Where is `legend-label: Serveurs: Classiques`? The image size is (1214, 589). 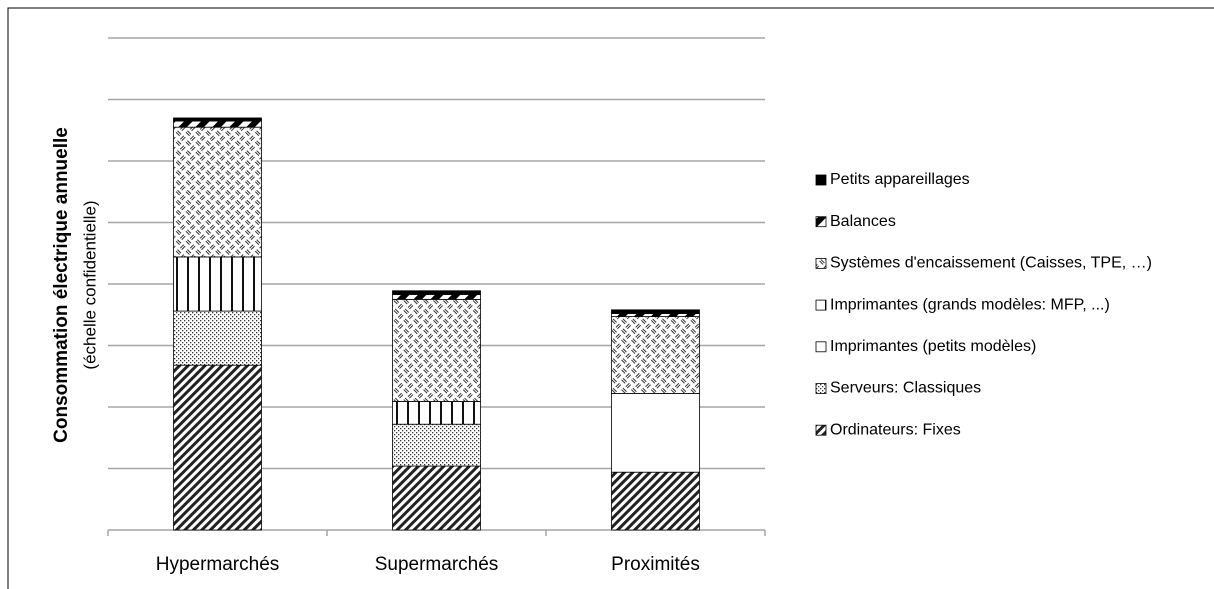 legend-label: Serveurs: Classiques is located at coordinates (905, 388).